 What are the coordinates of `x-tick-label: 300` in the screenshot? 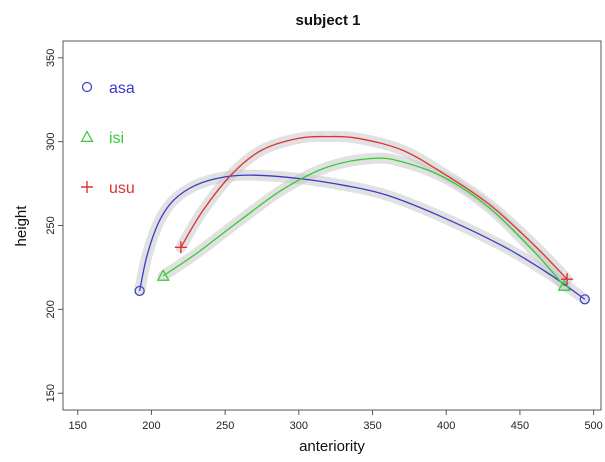 It's located at (299, 426).